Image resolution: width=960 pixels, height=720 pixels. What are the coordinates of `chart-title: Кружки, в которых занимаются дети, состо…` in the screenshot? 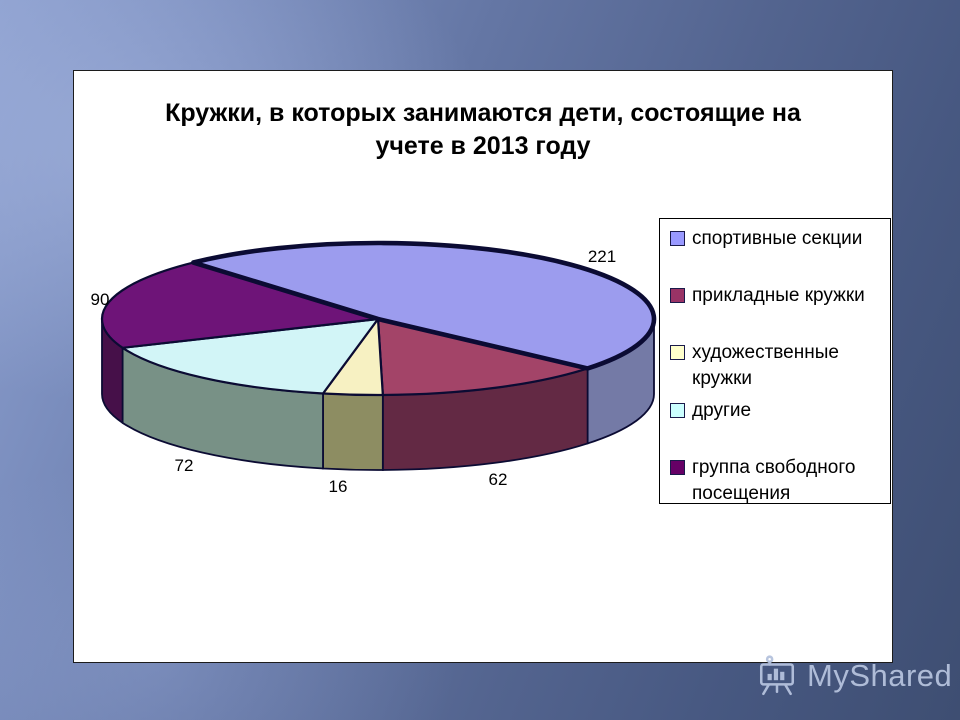 It's located at (483, 130).